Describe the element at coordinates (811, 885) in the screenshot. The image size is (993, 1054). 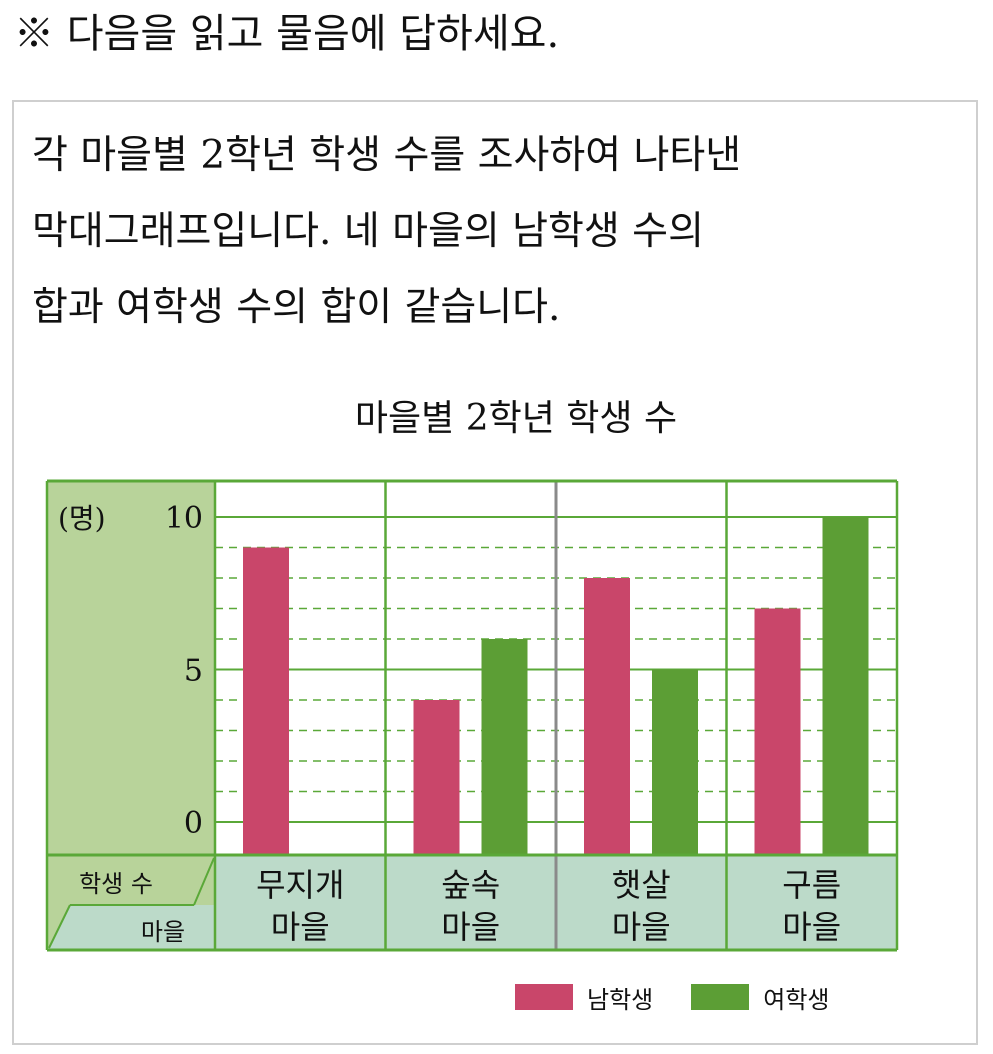
I see `category-label: 구름` at that location.